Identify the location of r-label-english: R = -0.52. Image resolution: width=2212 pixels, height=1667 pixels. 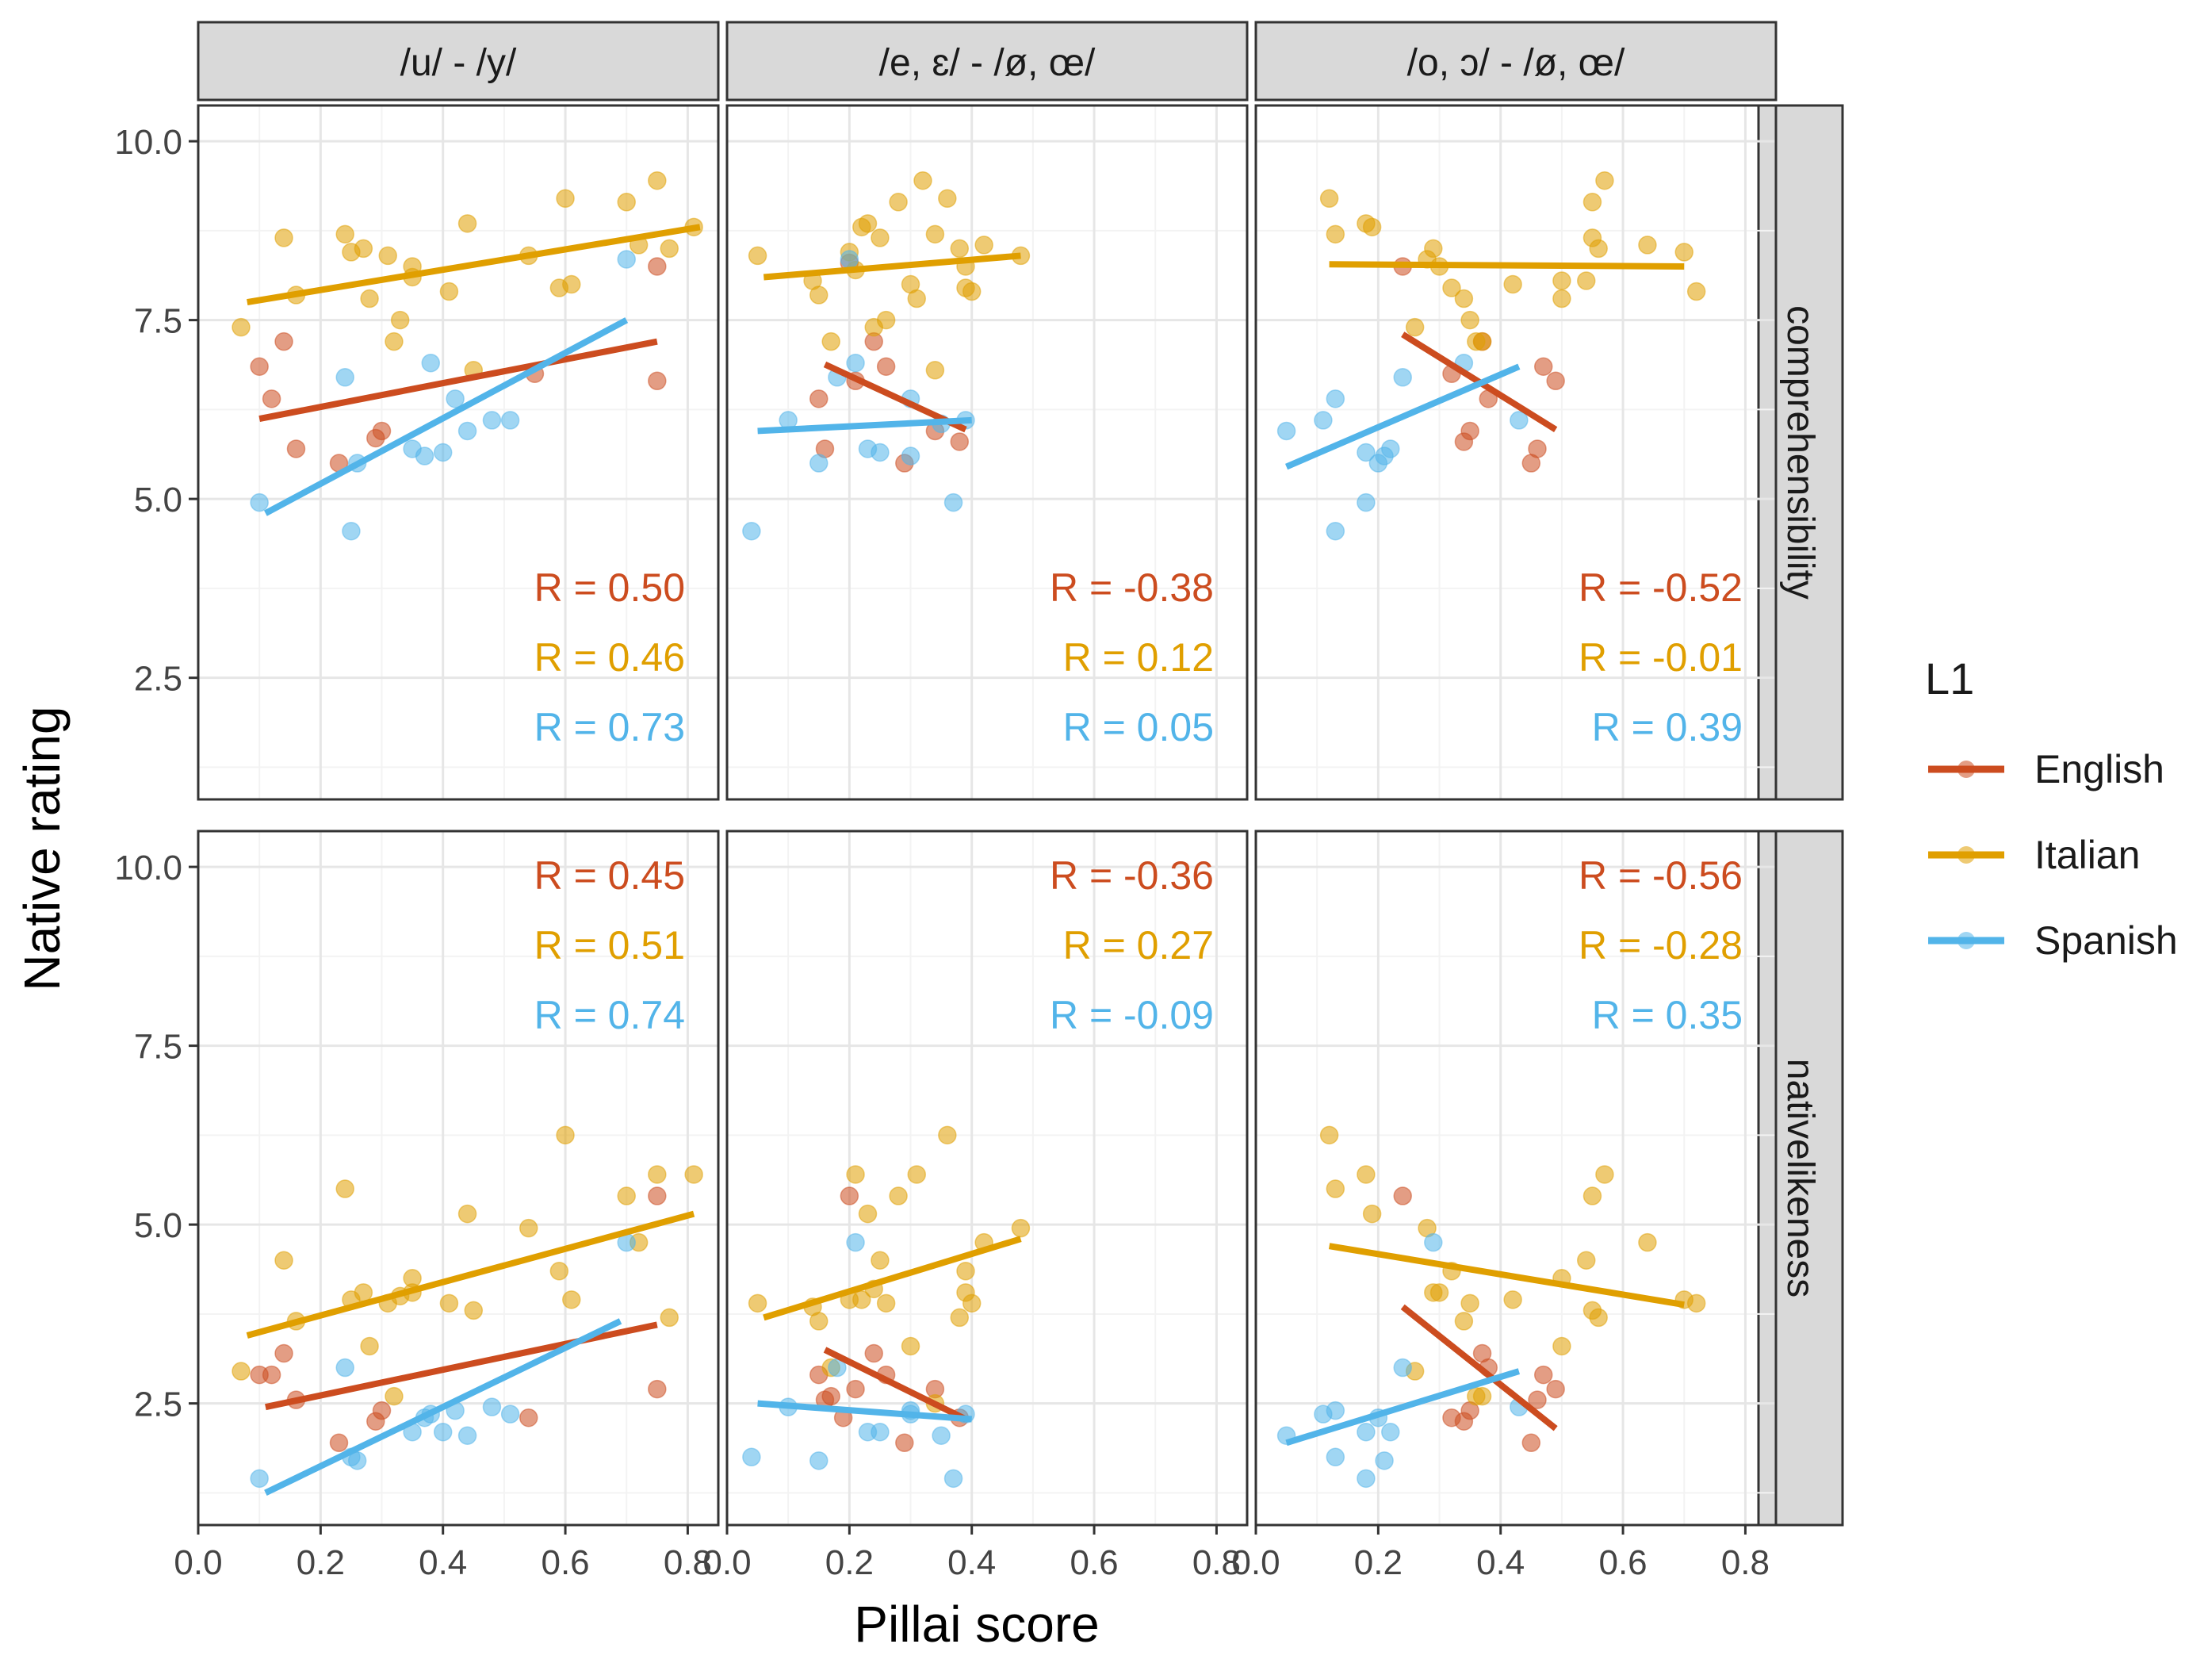
(1661, 587).